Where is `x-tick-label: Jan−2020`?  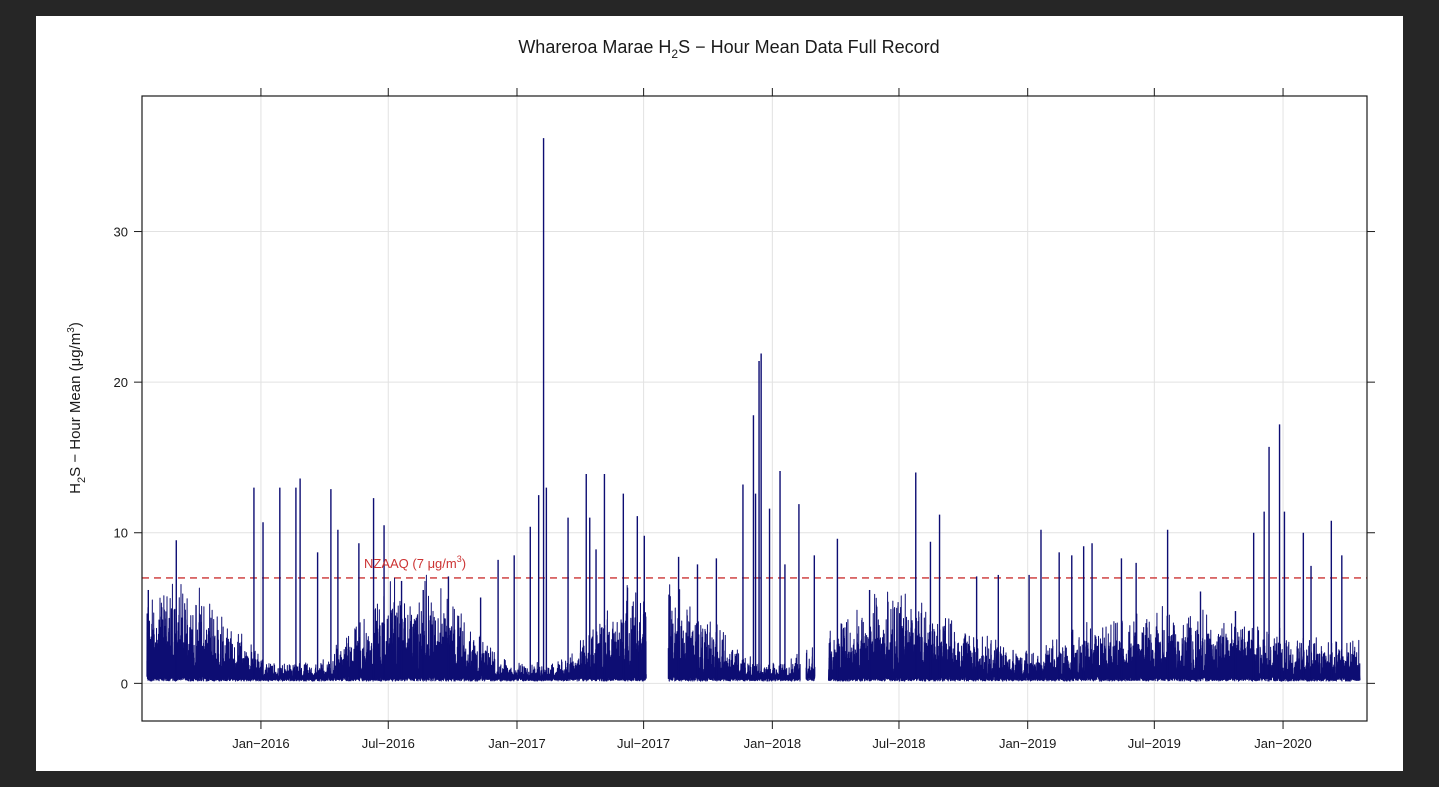
x-tick-label: Jan−2020 is located at coordinates (1282, 743).